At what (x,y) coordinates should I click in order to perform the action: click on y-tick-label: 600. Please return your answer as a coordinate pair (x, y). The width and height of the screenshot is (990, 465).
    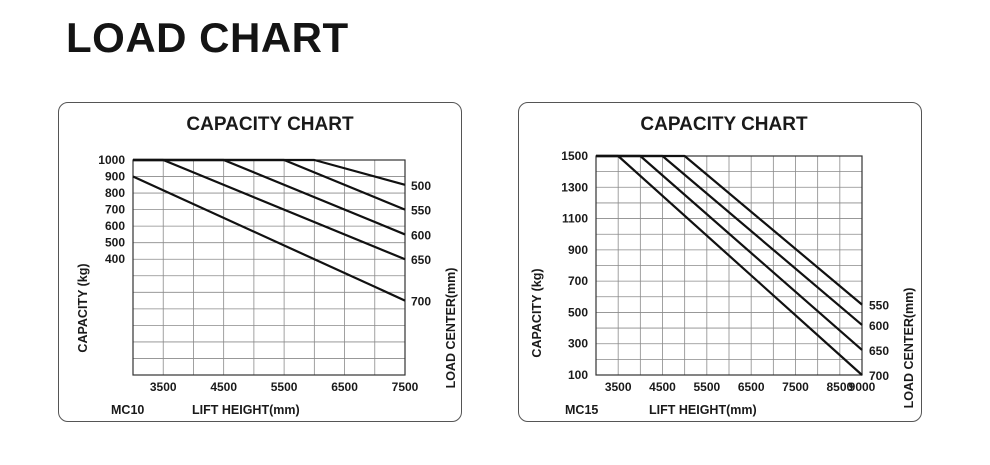
    Looking at the image, I should click on (115, 226).